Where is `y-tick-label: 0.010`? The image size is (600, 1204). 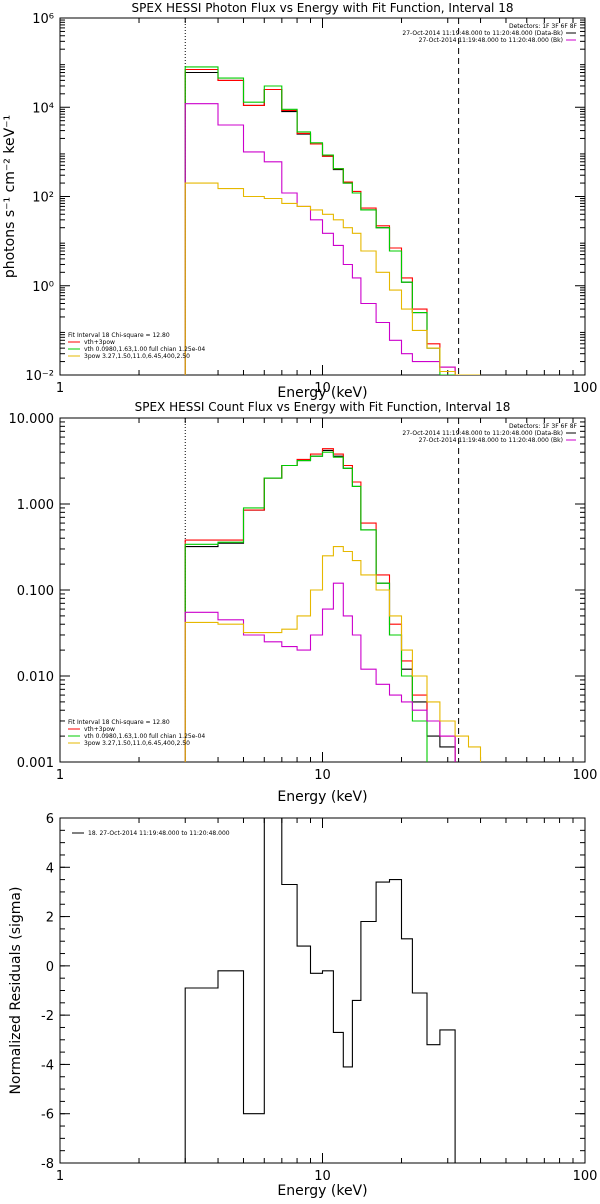 y-tick-label: 0.010 is located at coordinates (35, 677).